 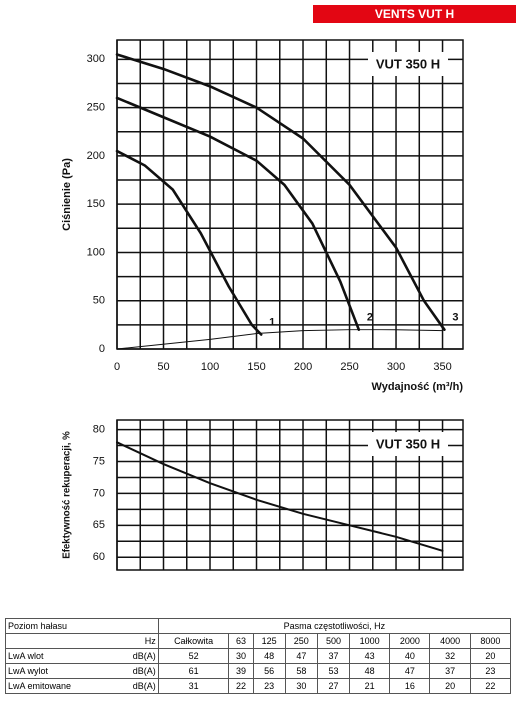 What do you see at coordinates (96, 156) in the screenshot?
I see `y-tick-label: 200` at bounding box center [96, 156].